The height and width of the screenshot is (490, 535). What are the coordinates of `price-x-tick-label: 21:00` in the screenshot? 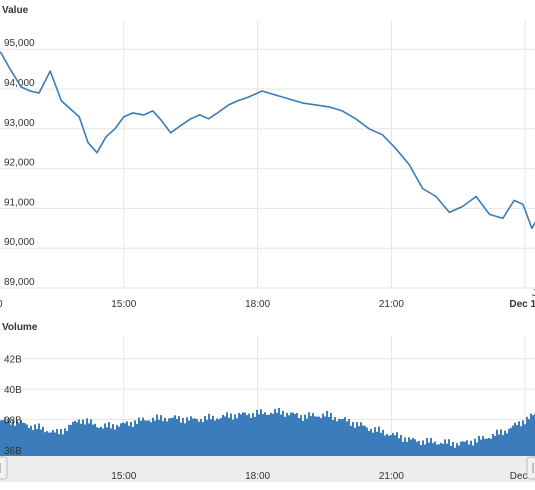 It's located at (391, 304).